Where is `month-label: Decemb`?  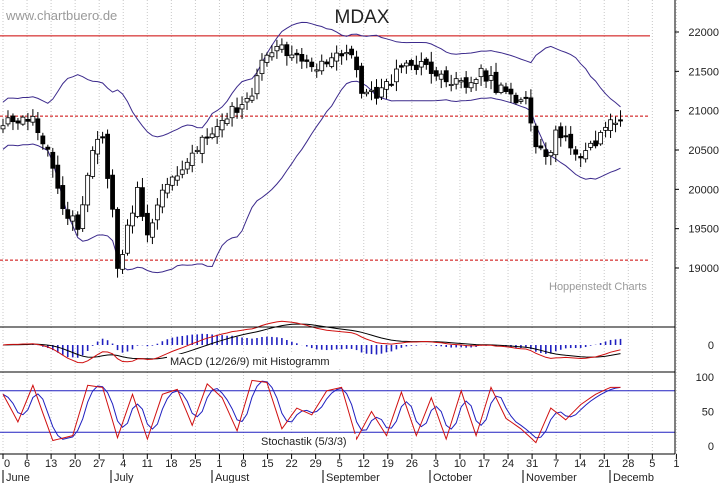
month-label: Decemb is located at coordinates (633, 477).